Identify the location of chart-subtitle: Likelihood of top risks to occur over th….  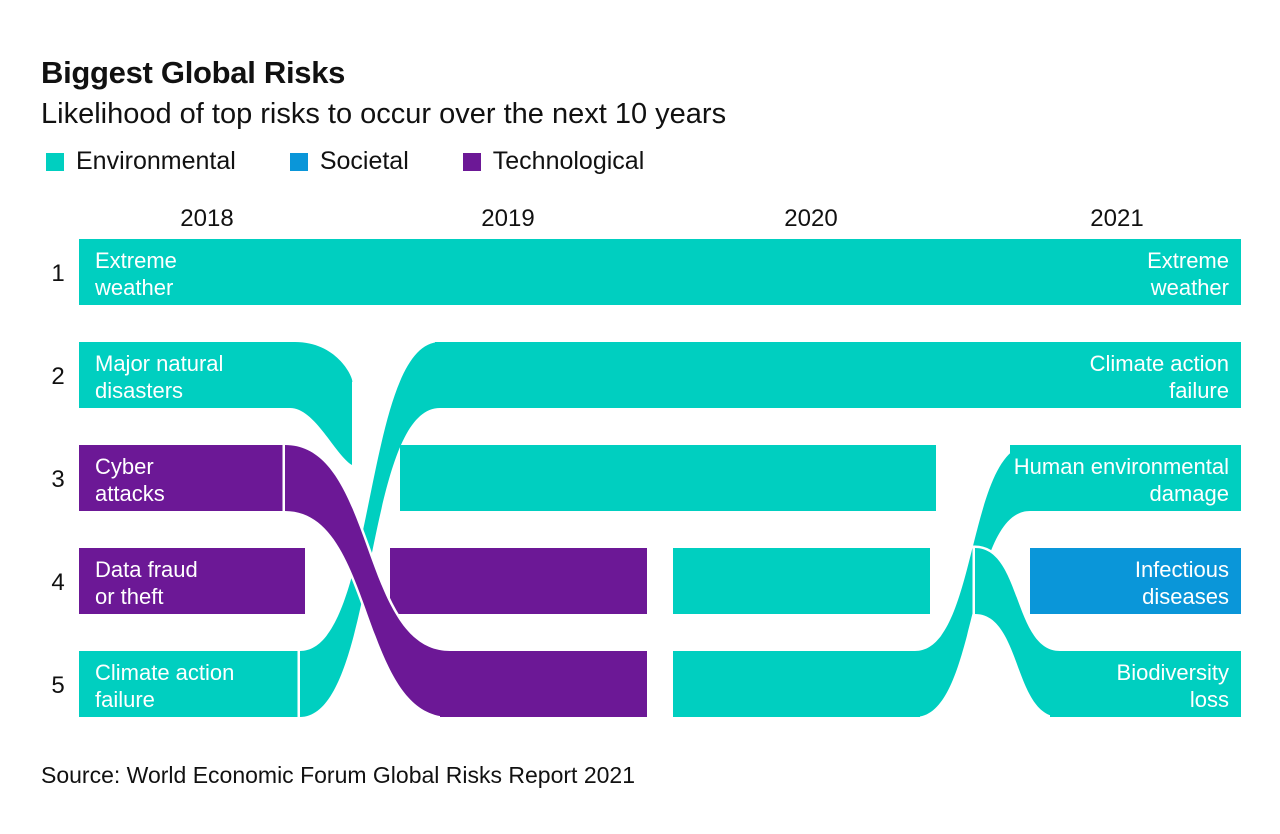
(384, 114).